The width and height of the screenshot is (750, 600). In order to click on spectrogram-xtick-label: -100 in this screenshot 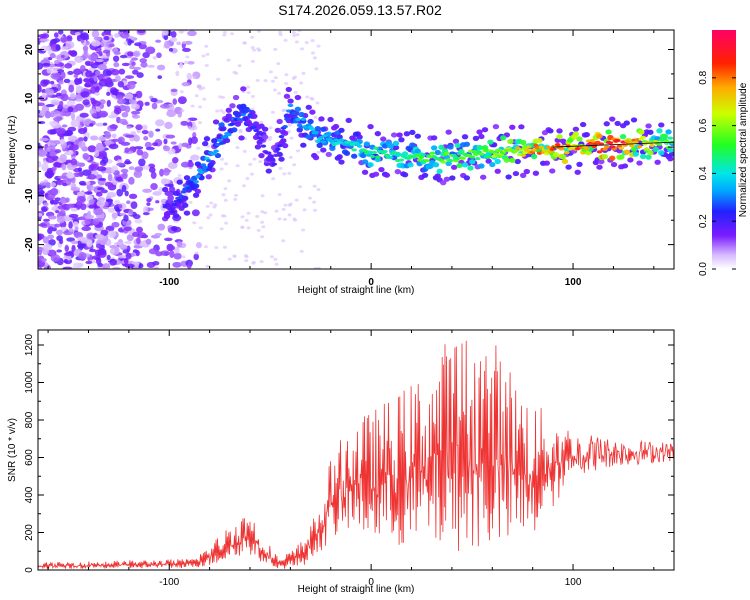, I will do `click(169, 282)`.